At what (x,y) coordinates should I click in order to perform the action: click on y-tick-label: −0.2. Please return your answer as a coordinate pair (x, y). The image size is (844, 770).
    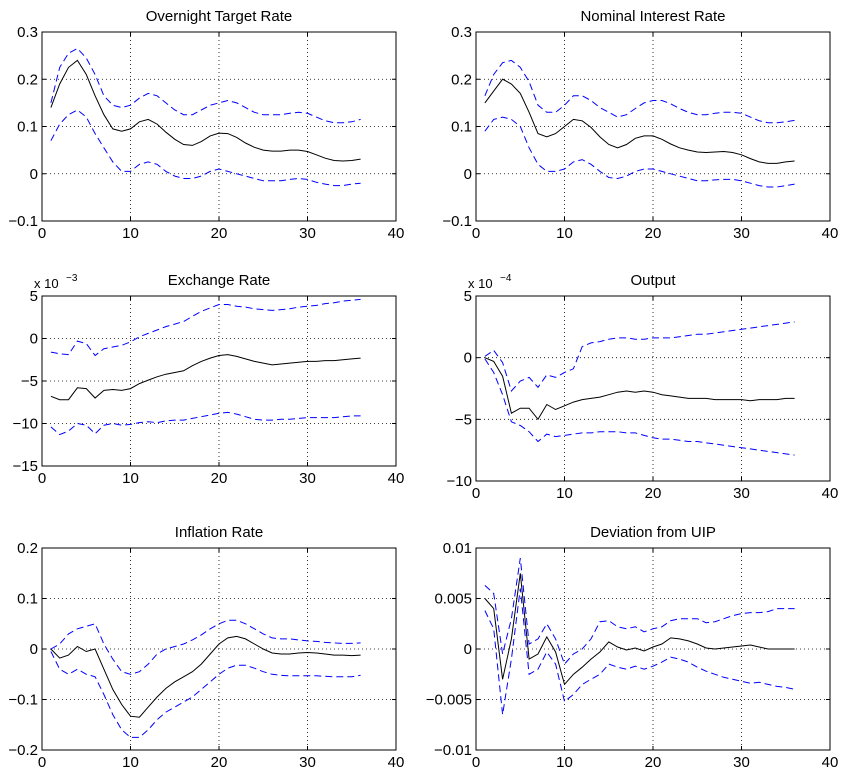
    Looking at the image, I should click on (23, 750).